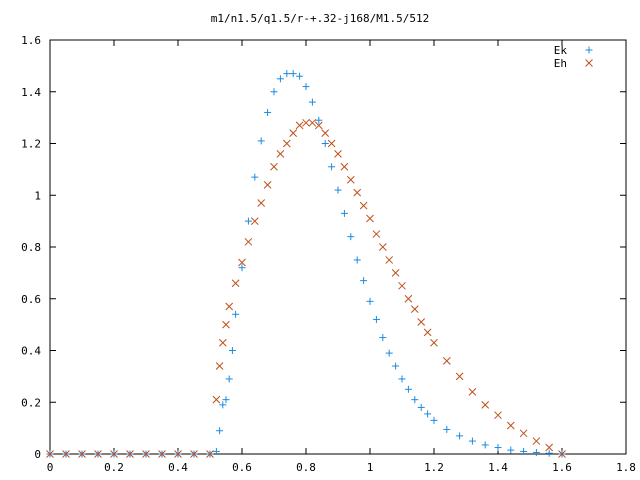 This screenshot has height=480, width=640. I want to click on x-tick-label: 1.6, so click(562, 467).